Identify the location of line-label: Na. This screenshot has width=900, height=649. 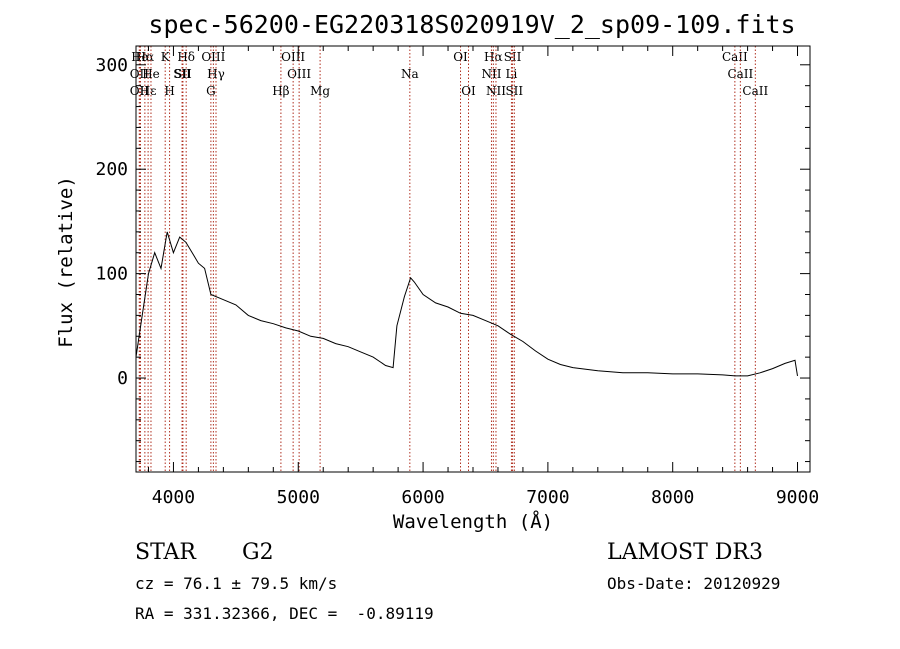
(410, 74).